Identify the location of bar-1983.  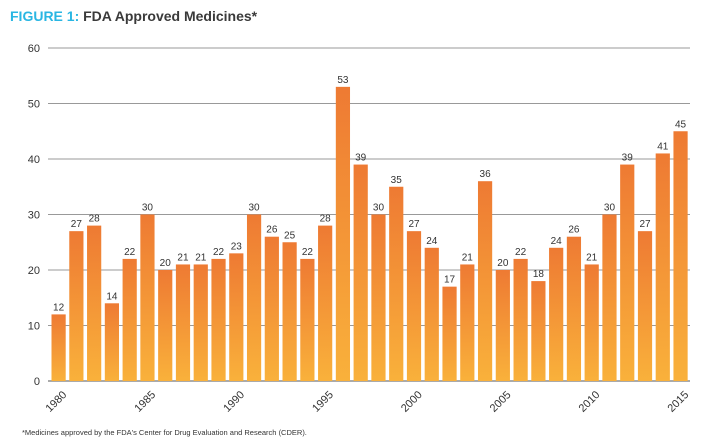
(112, 342).